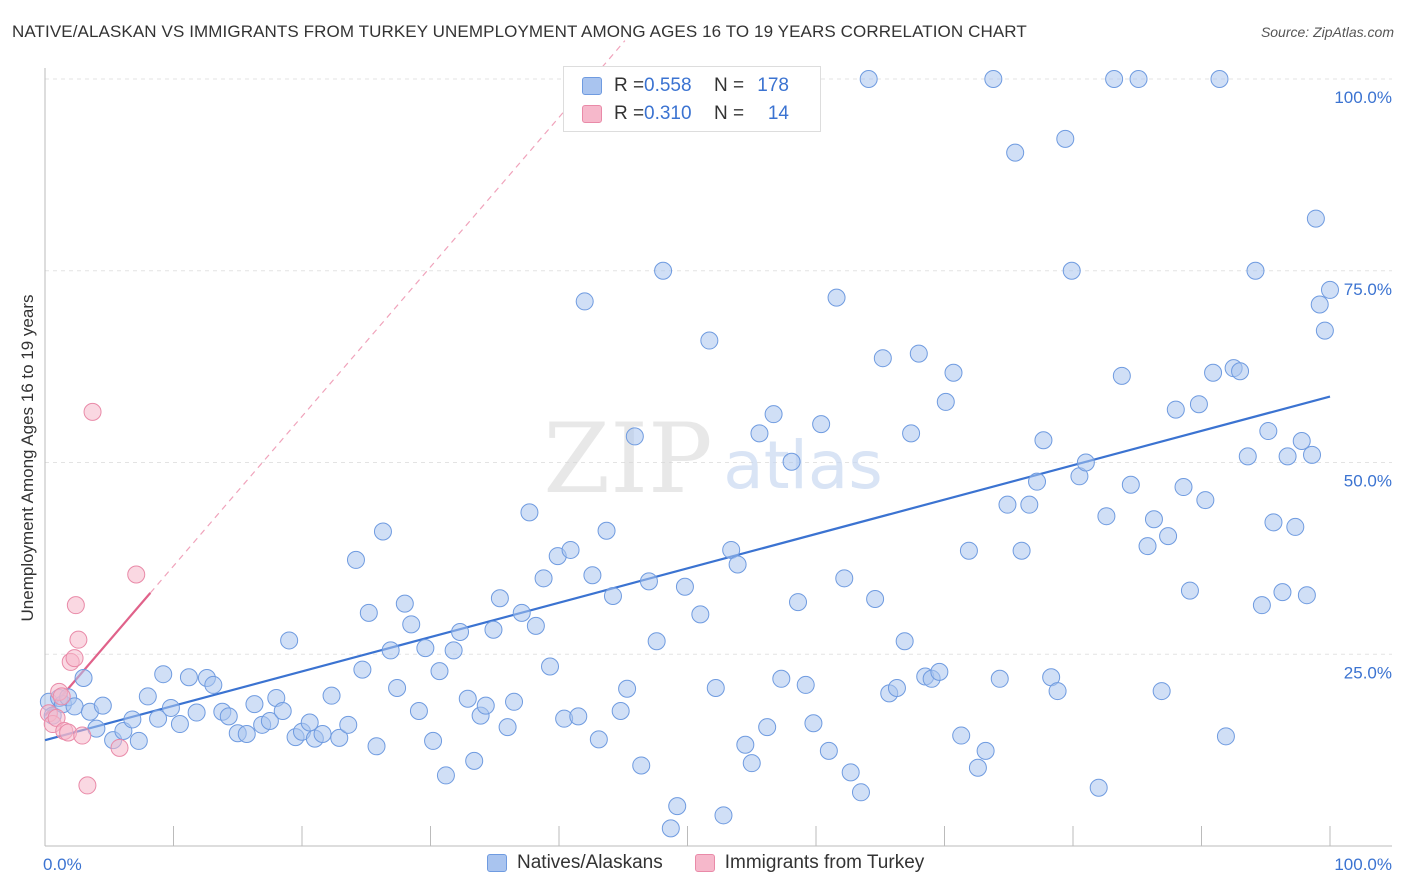  What do you see at coordinates (590, 862) in the screenshot?
I see `legend-label-natives: Natives/Alaskans` at bounding box center [590, 862].